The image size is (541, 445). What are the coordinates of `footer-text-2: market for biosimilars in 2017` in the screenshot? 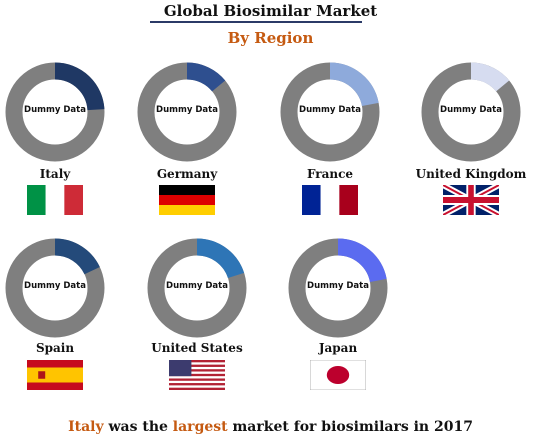 It's located at (350, 427).